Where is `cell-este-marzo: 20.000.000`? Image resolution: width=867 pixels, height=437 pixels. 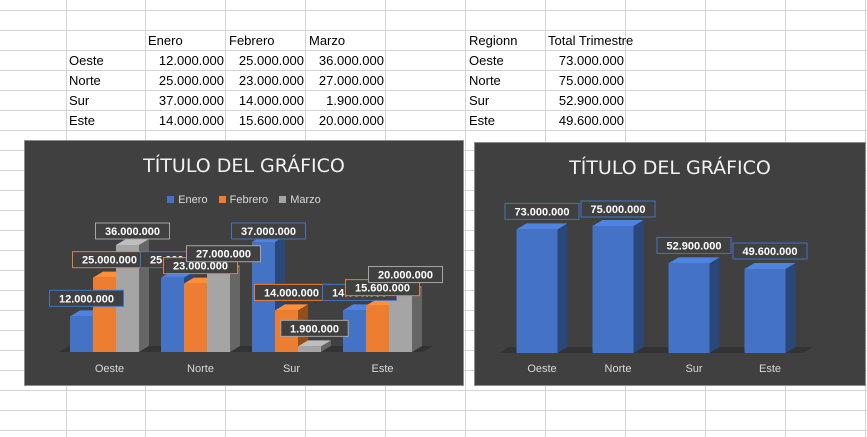
cell-este-marzo: 20.000.000 is located at coordinates (351, 120).